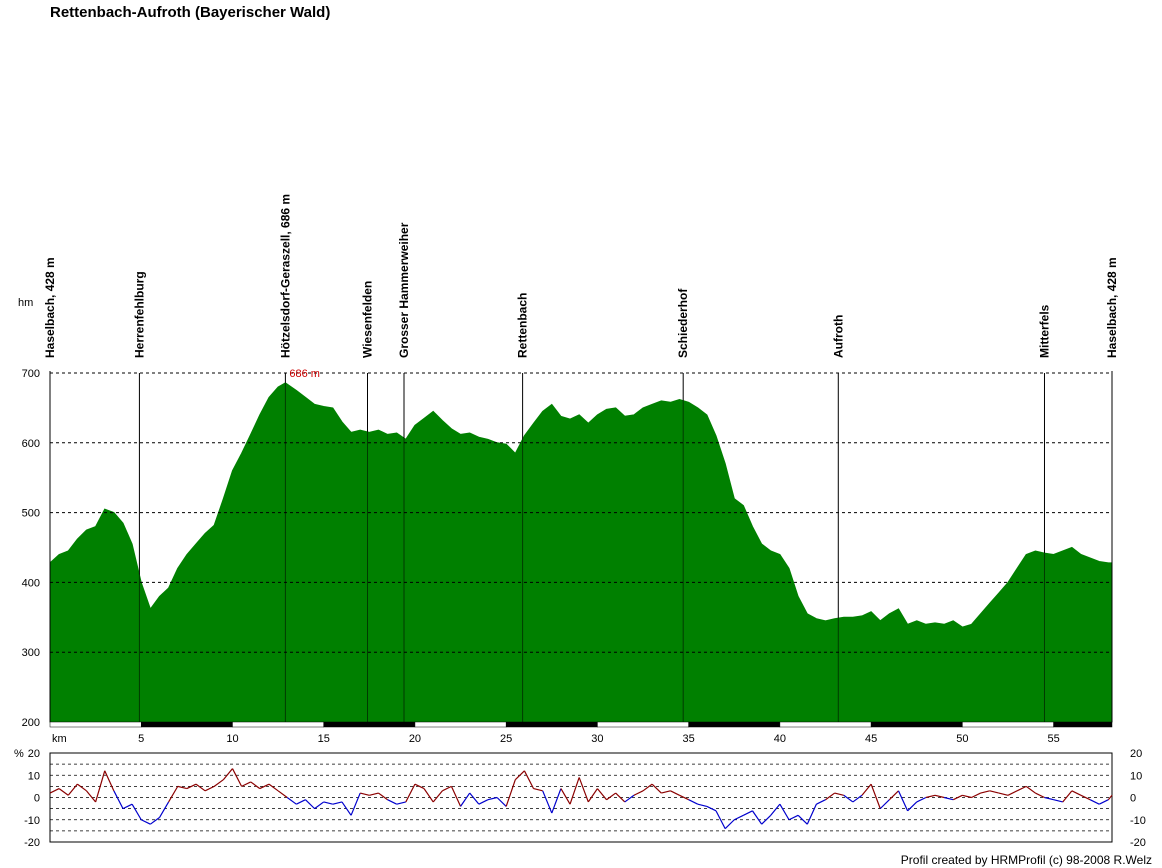 The height and width of the screenshot is (868, 1162). I want to click on gradient-y-tick-left: -10, so click(32, 821).